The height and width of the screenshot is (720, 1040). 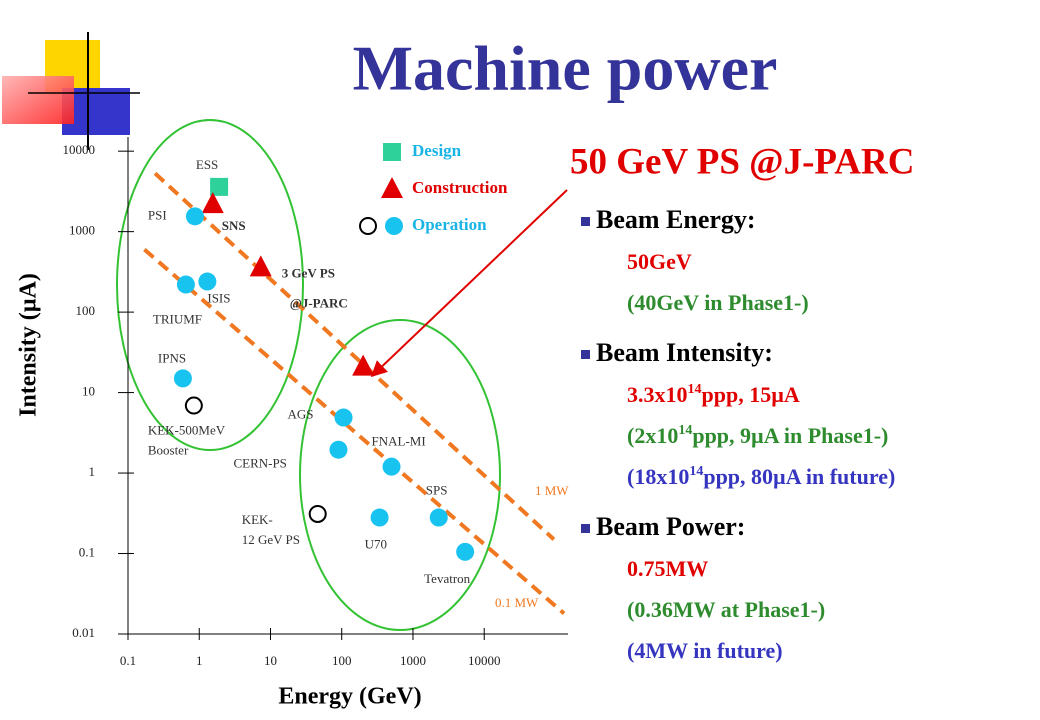 I want to click on text-part: ppp, 80µA in future), so click(x=799, y=476).